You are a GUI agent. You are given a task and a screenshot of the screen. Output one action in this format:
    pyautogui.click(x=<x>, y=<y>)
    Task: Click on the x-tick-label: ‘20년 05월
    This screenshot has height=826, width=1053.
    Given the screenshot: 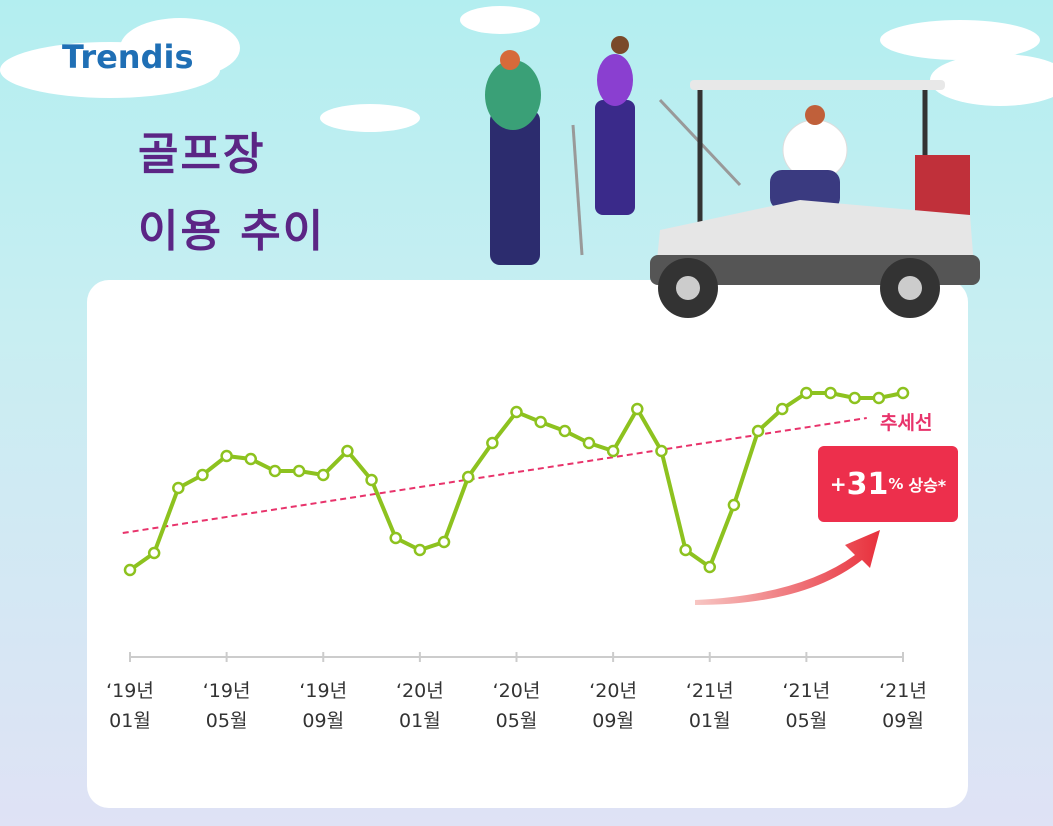 What is the action you would take?
    pyautogui.click(x=516, y=706)
    